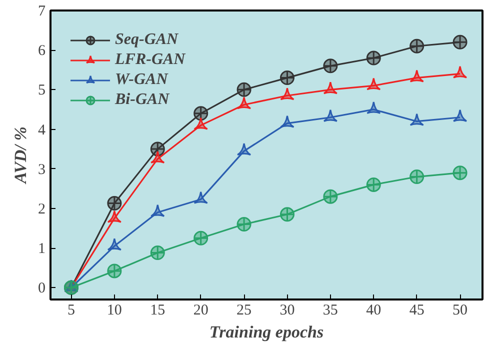 This screenshot has height=347, width=488. Describe the element at coordinates (244, 310) in the screenshot. I see `x-tick-label: 25` at that location.